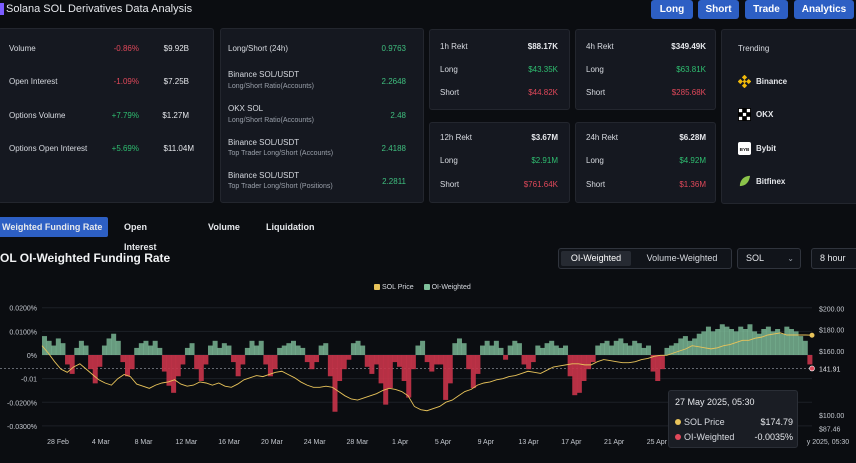  Describe the element at coordinates (831, 309) in the screenshot. I see `right-tick-label: $200.00` at that location.